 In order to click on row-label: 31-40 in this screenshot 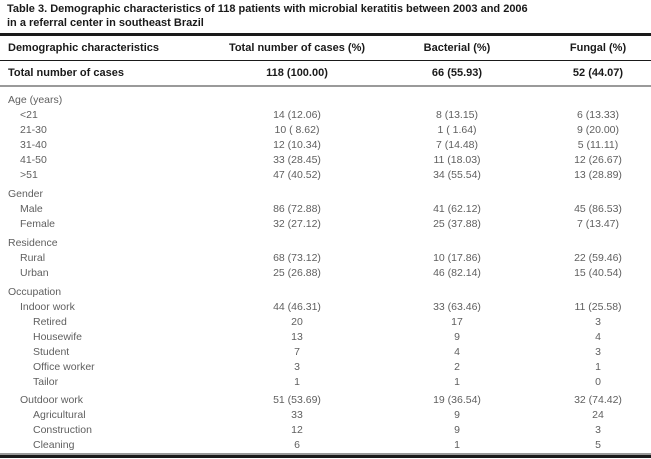, I will do `click(33, 145)`.